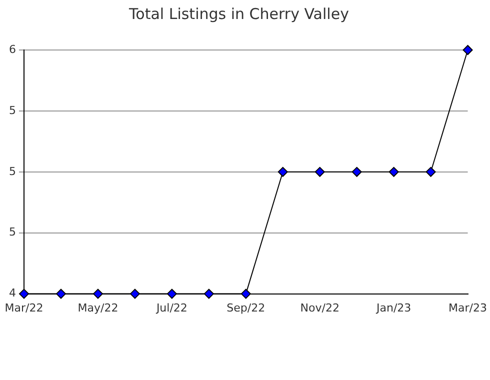  Describe the element at coordinates (24, 307) in the screenshot. I see `x-tick-label: Mar/22` at that location.